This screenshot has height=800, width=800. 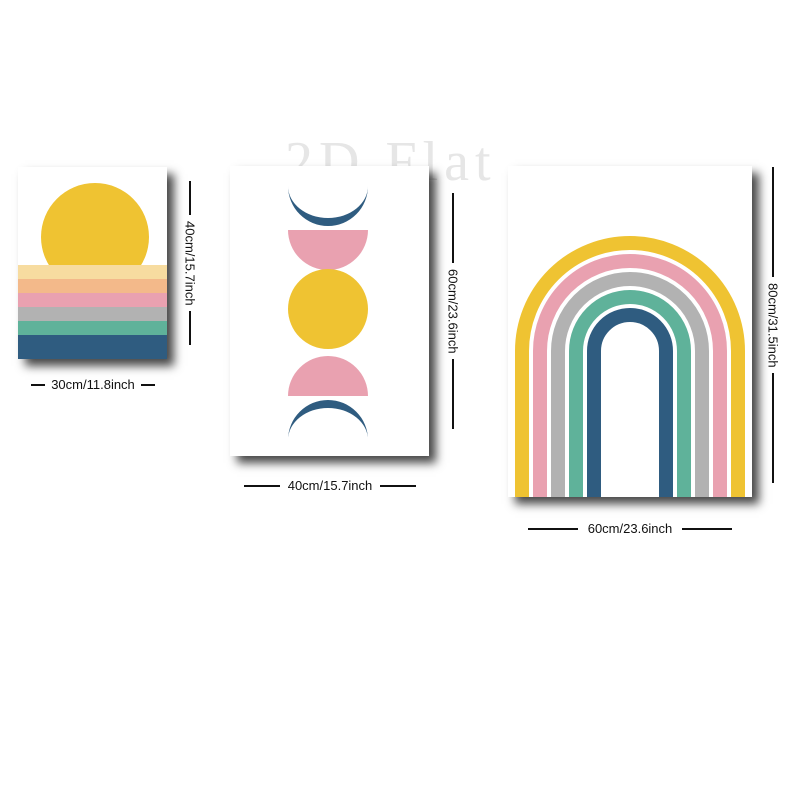 What do you see at coordinates (328, 250) in the screenshot?
I see `half-moon-top` at bounding box center [328, 250].